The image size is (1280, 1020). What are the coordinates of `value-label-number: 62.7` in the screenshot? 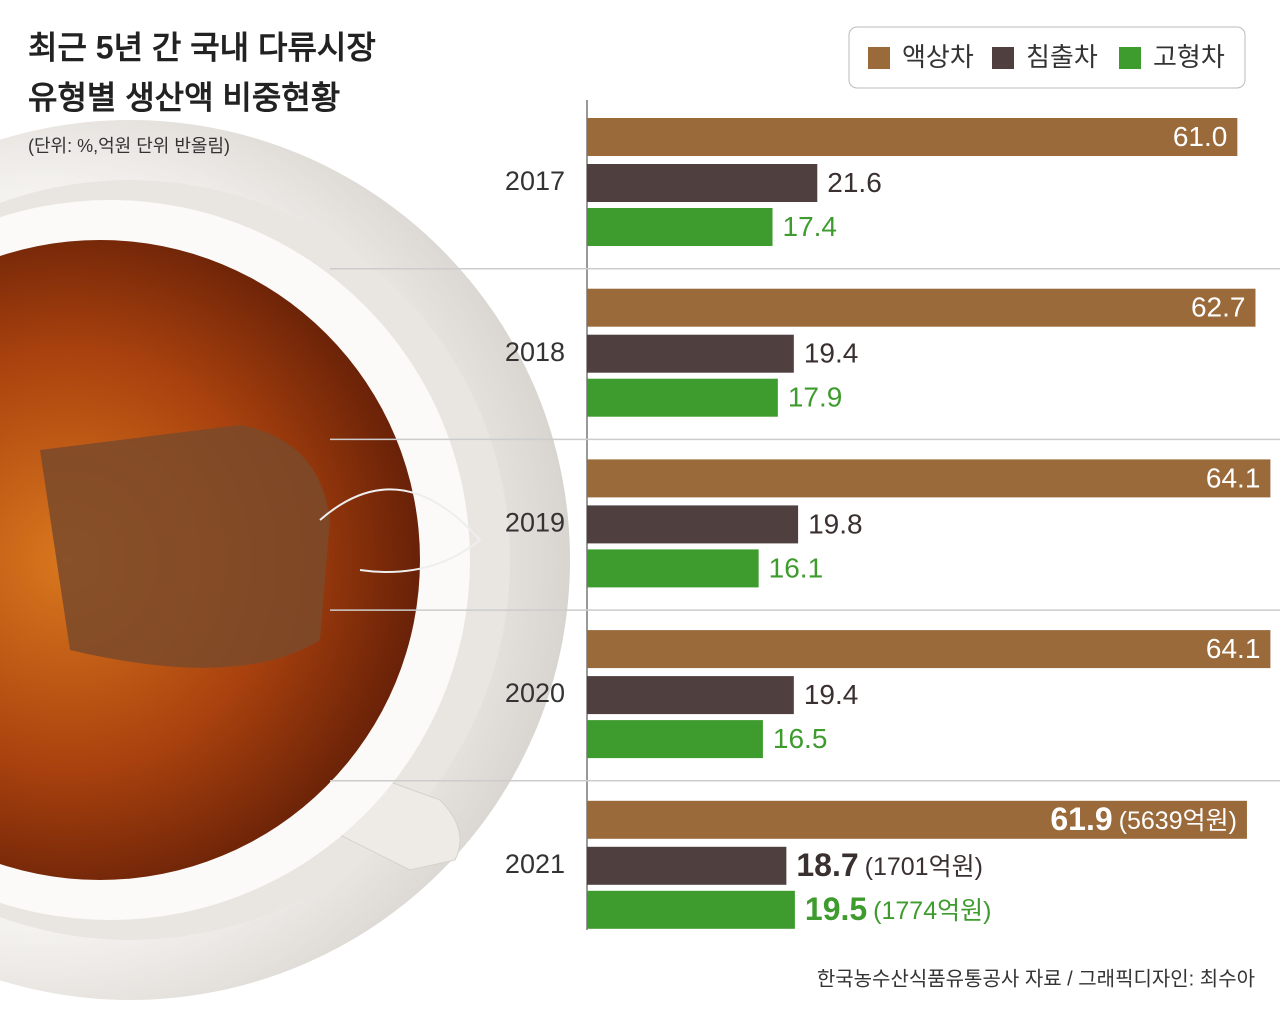 It's located at (1218, 307).